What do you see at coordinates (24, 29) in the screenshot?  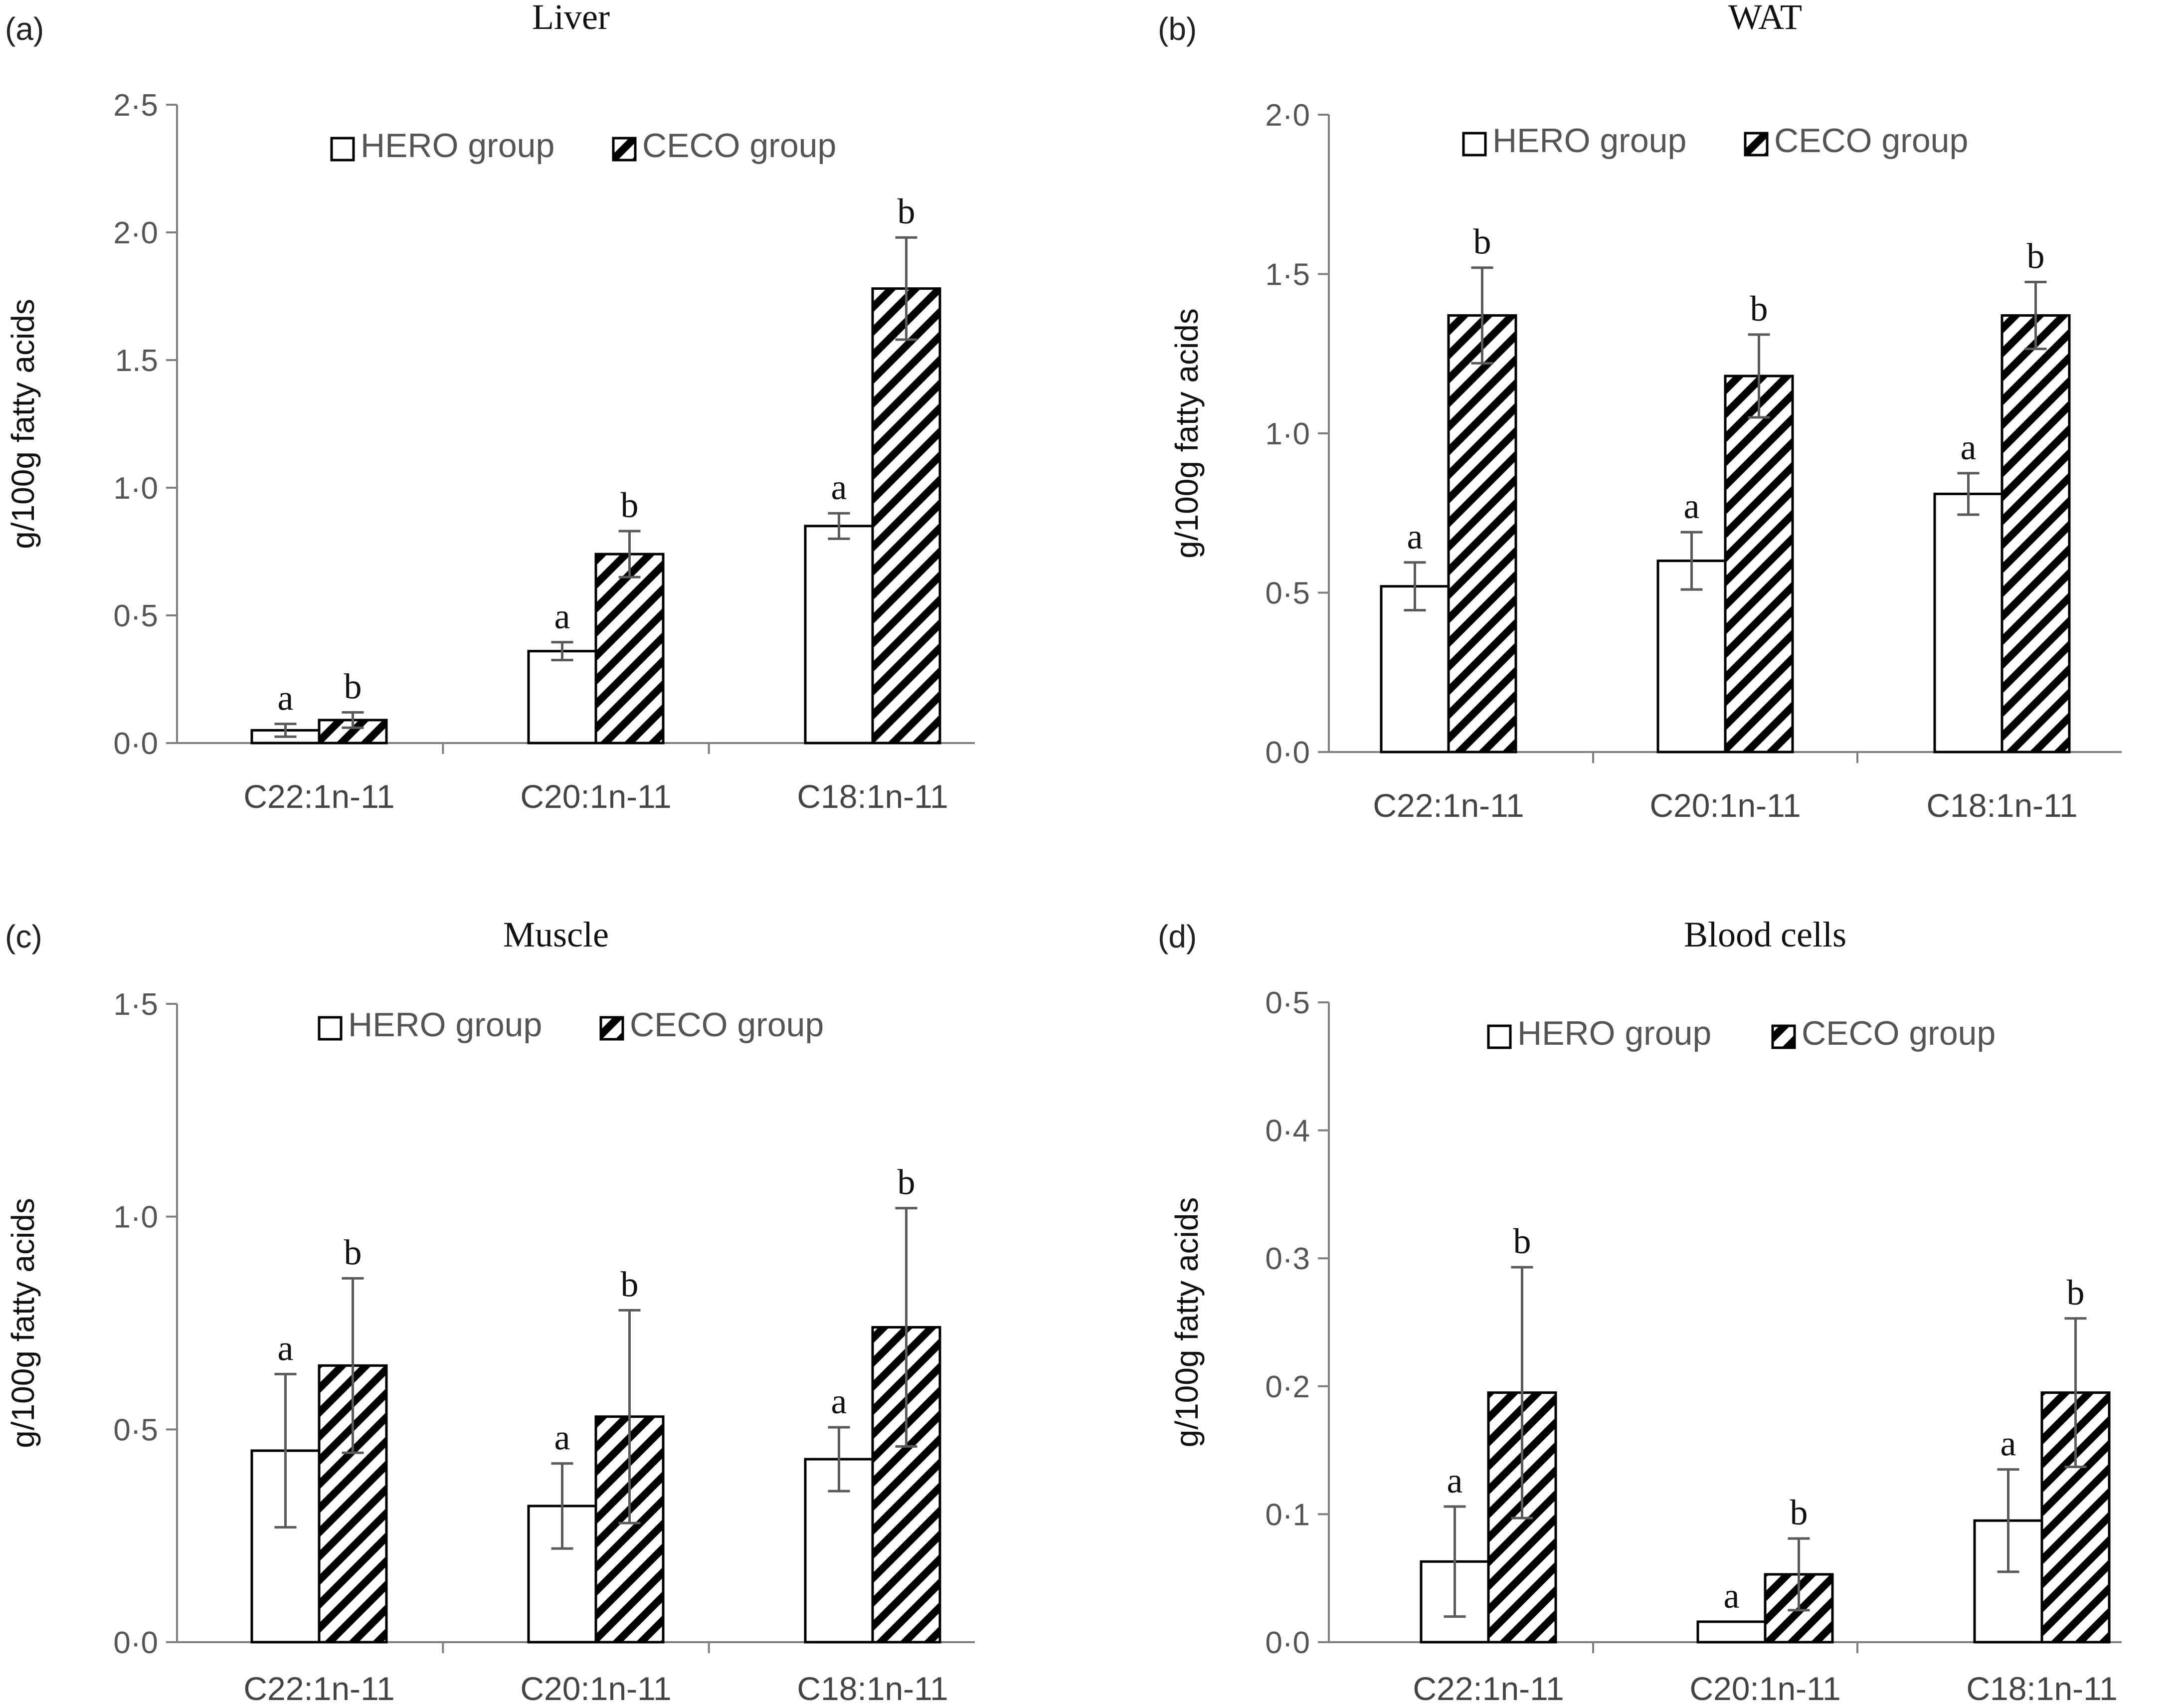 I see `panel-letter: (a)` at bounding box center [24, 29].